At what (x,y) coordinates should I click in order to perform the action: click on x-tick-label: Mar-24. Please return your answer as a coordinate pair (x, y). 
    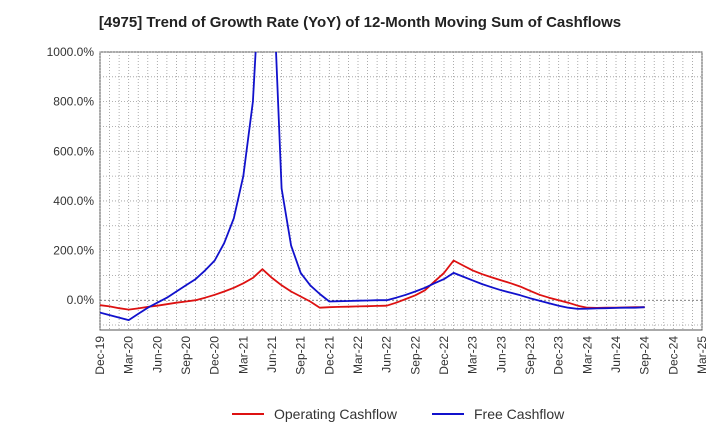
    Looking at the image, I should click on (587, 355).